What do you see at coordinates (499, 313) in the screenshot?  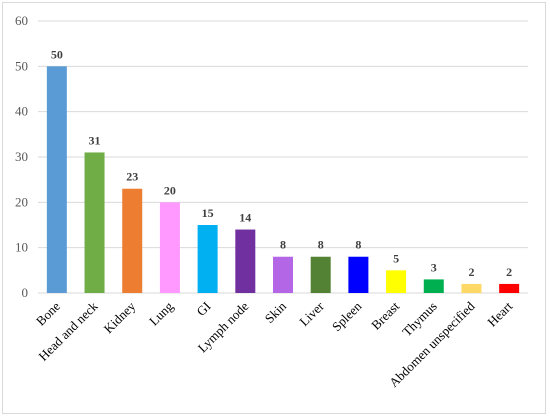 I see `x-tick-label: Heart` at bounding box center [499, 313].